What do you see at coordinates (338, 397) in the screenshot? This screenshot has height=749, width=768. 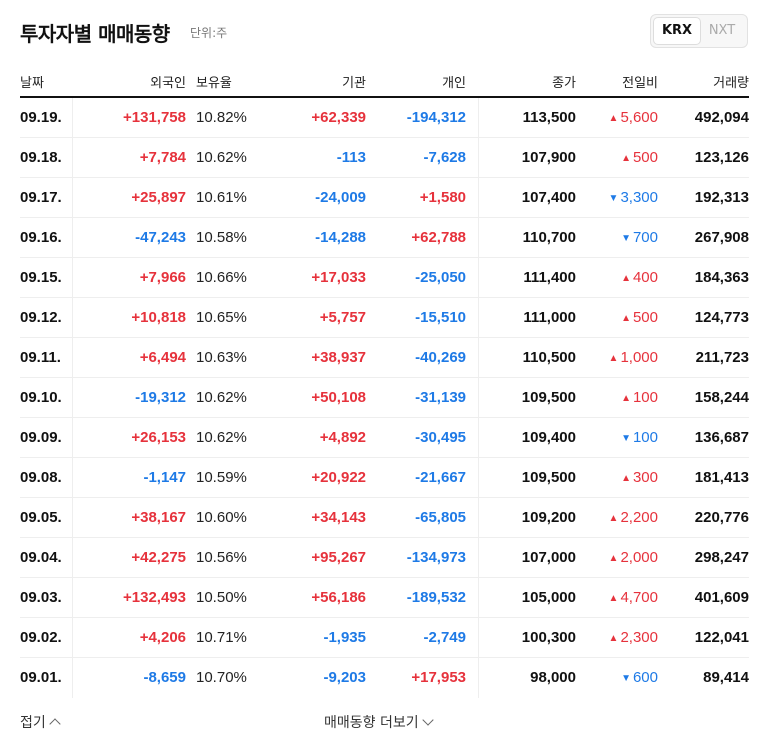 I see `institution-cell: +50,108` at bounding box center [338, 397].